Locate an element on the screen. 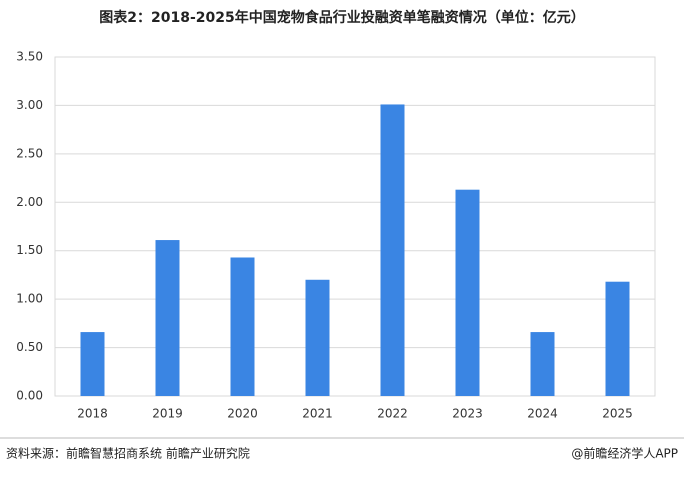  x-tick-label: 2020 is located at coordinates (242, 414).